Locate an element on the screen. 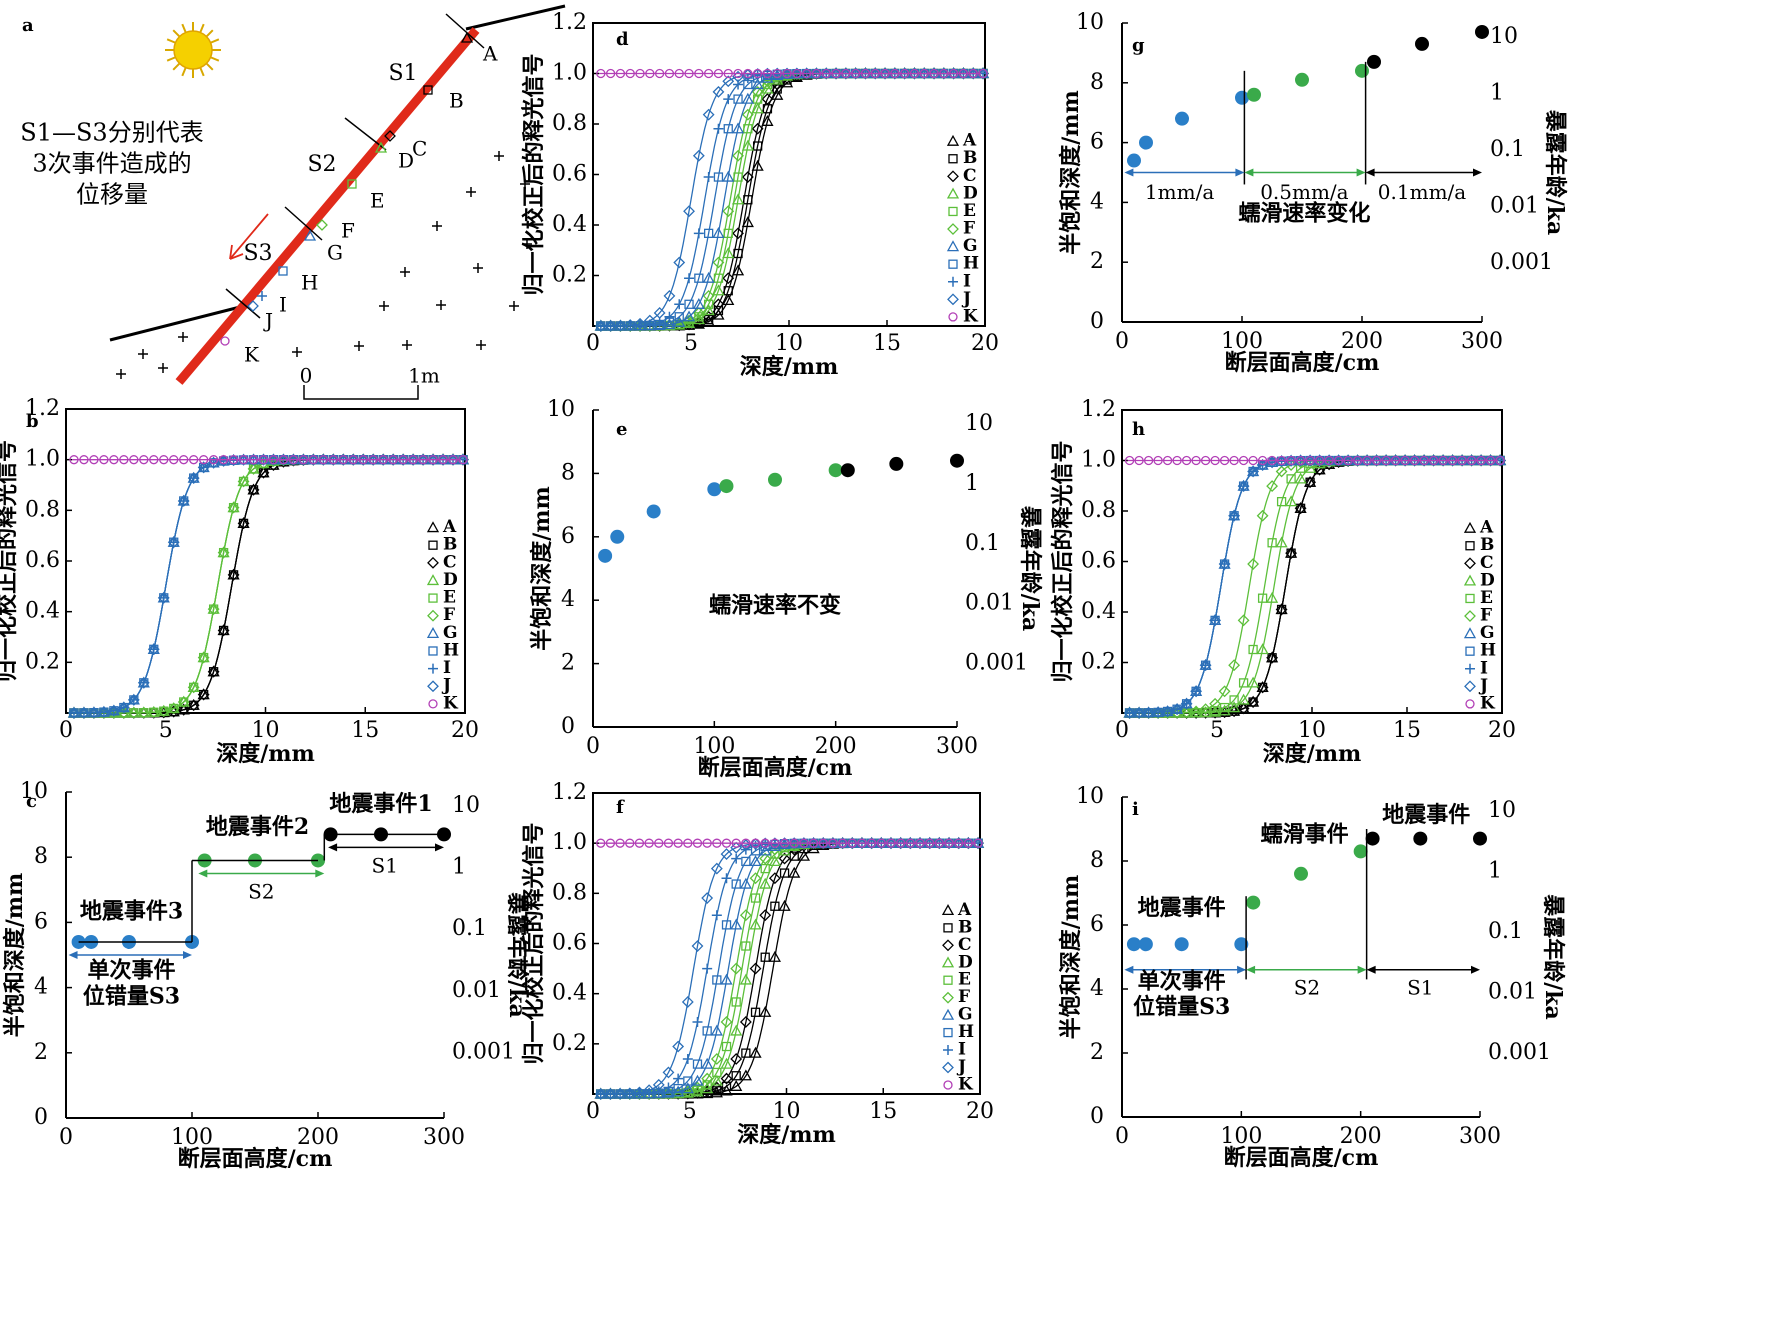 The height and width of the screenshot is (1323, 1784). plot-frame is located at coordinates (786, 943).